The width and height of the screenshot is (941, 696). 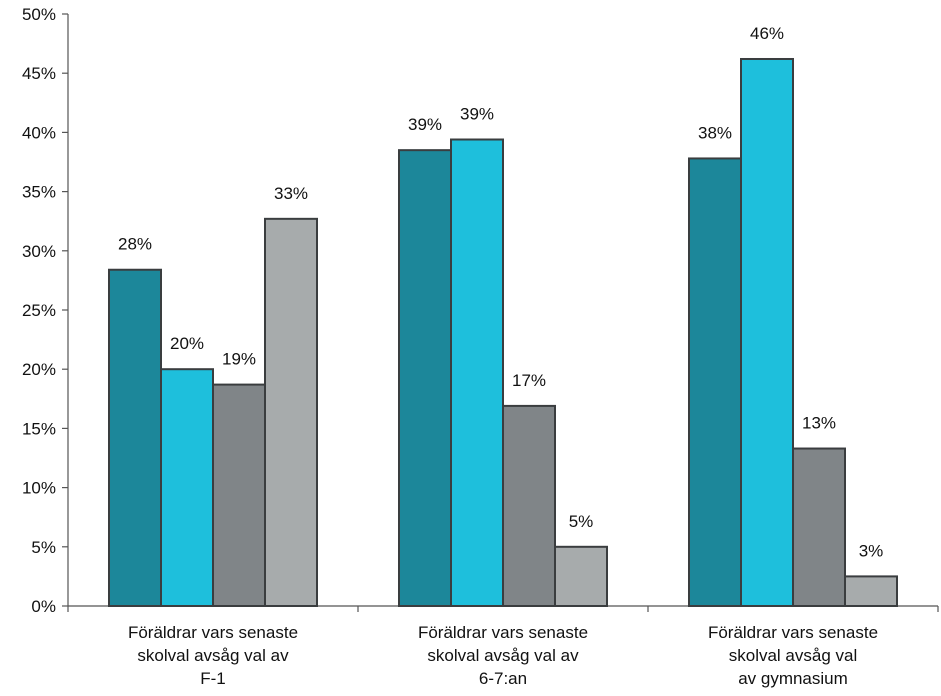 What do you see at coordinates (39, 132) in the screenshot?
I see `y-tick-label: 40%` at bounding box center [39, 132].